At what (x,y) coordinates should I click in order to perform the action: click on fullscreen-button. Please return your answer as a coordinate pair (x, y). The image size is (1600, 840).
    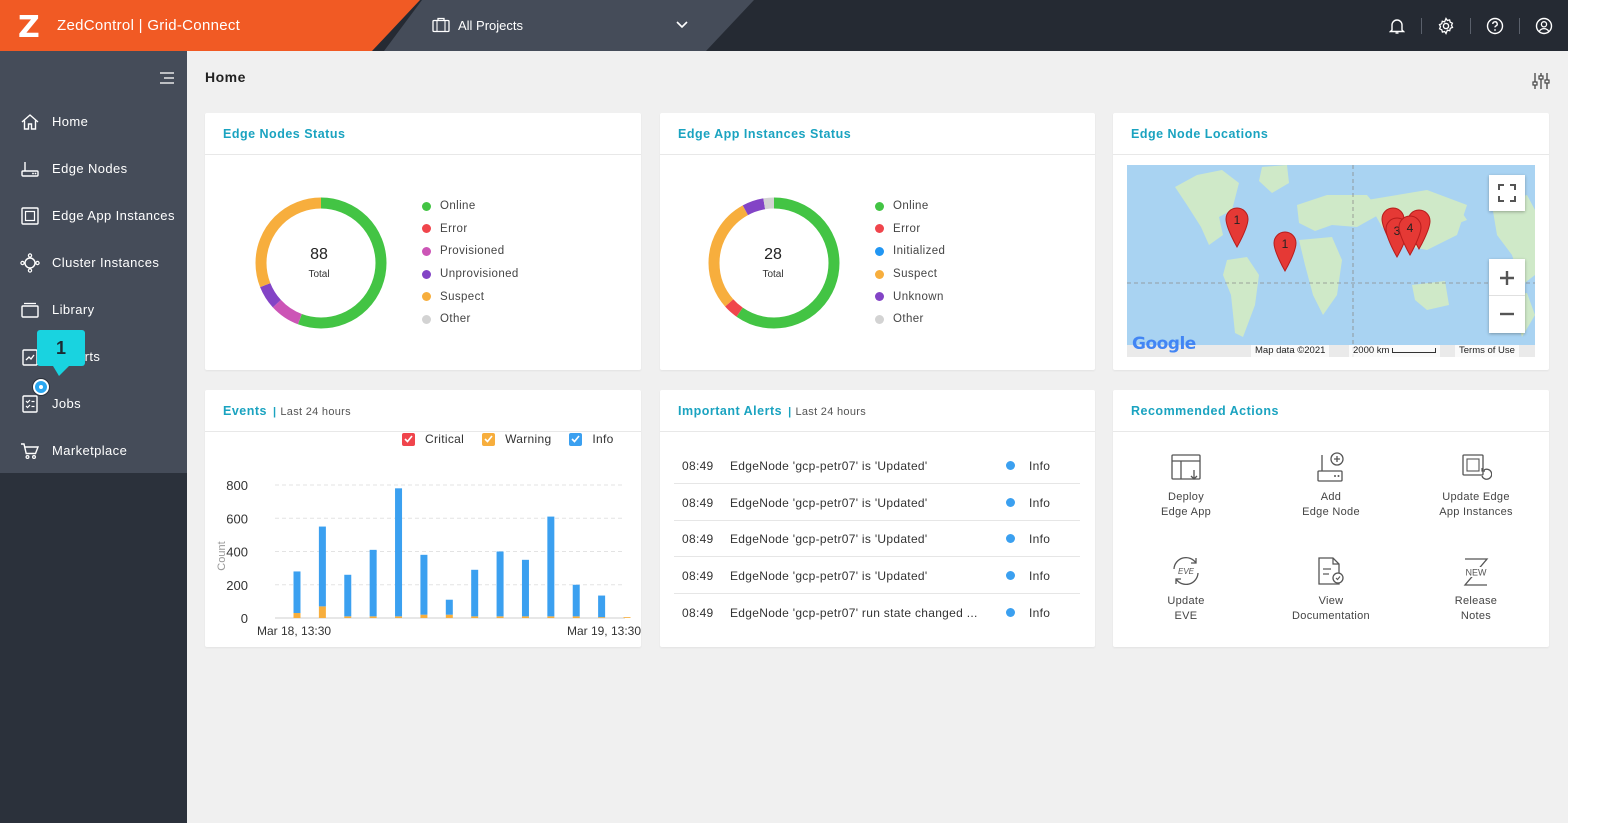
    Looking at the image, I should click on (1507, 193).